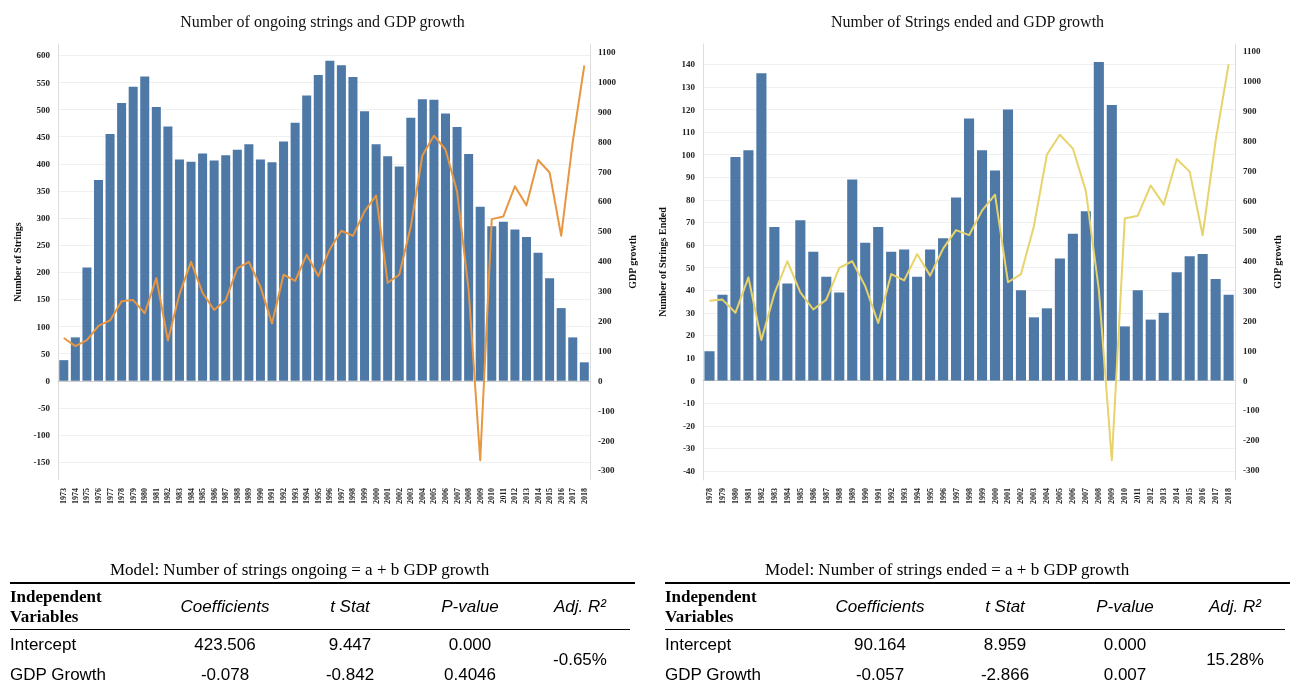 This screenshot has height=693, width=1290. What do you see at coordinates (740, 607) in the screenshot?
I see `text: Independent Variables` at bounding box center [740, 607].